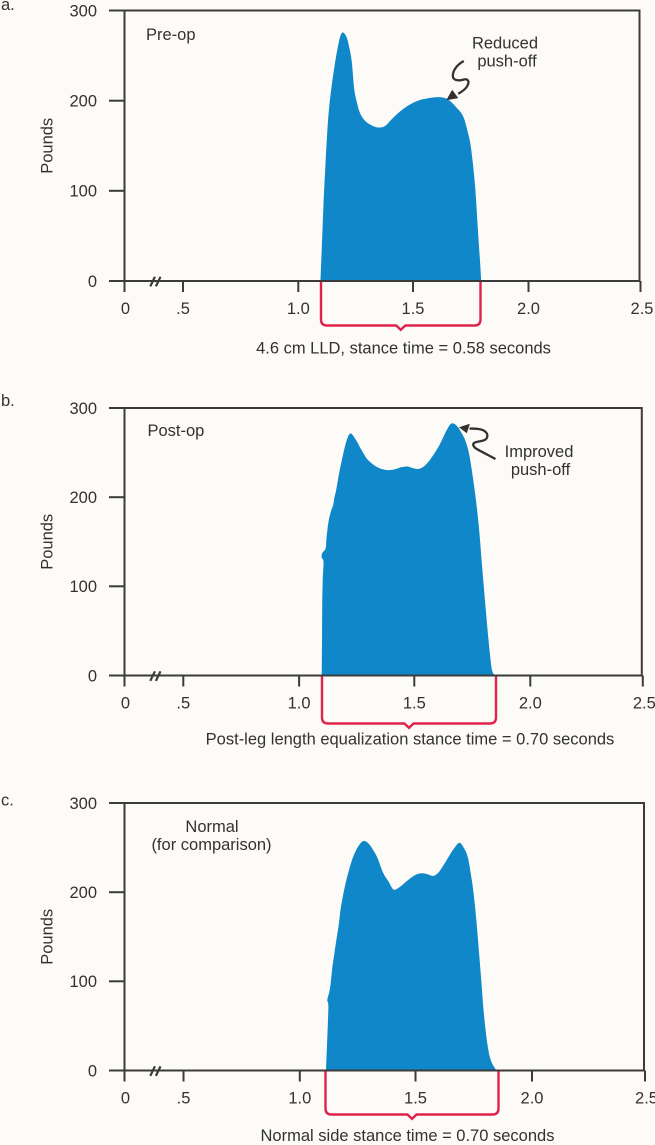  What do you see at coordinates (408, 1136) in the screenshot?
I see `svg-text:Normal side stance time = 0.70: Normal side stance time = 0.70 seconds` at bounding box center [408, 1136].